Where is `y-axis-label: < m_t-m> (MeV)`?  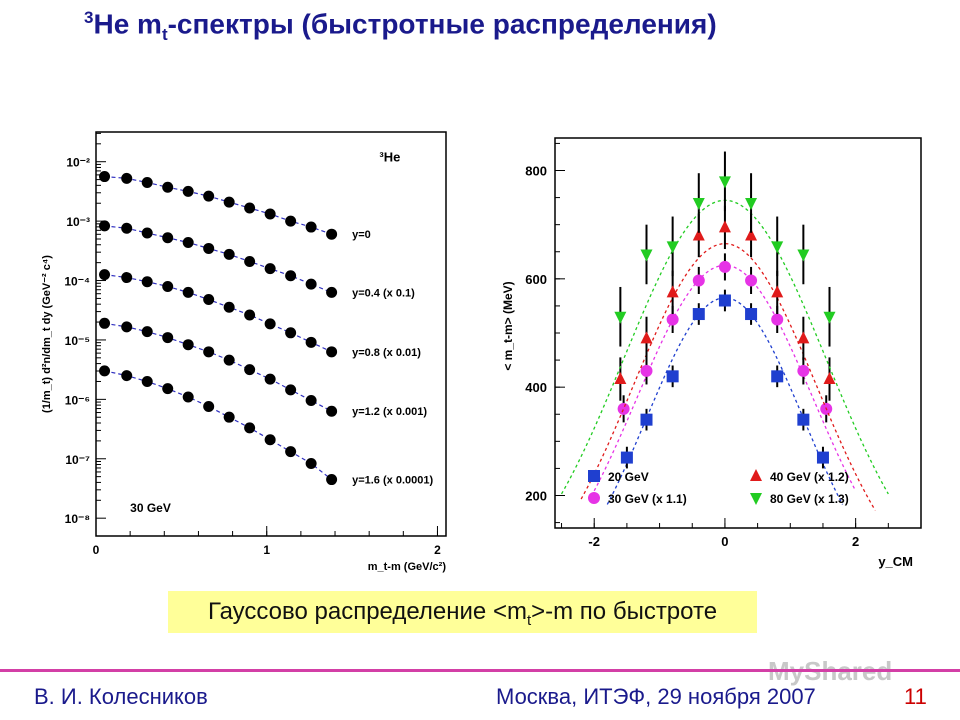
y-axis-label: < m_t-m> (MeV) is located at coordinates (508, 325).